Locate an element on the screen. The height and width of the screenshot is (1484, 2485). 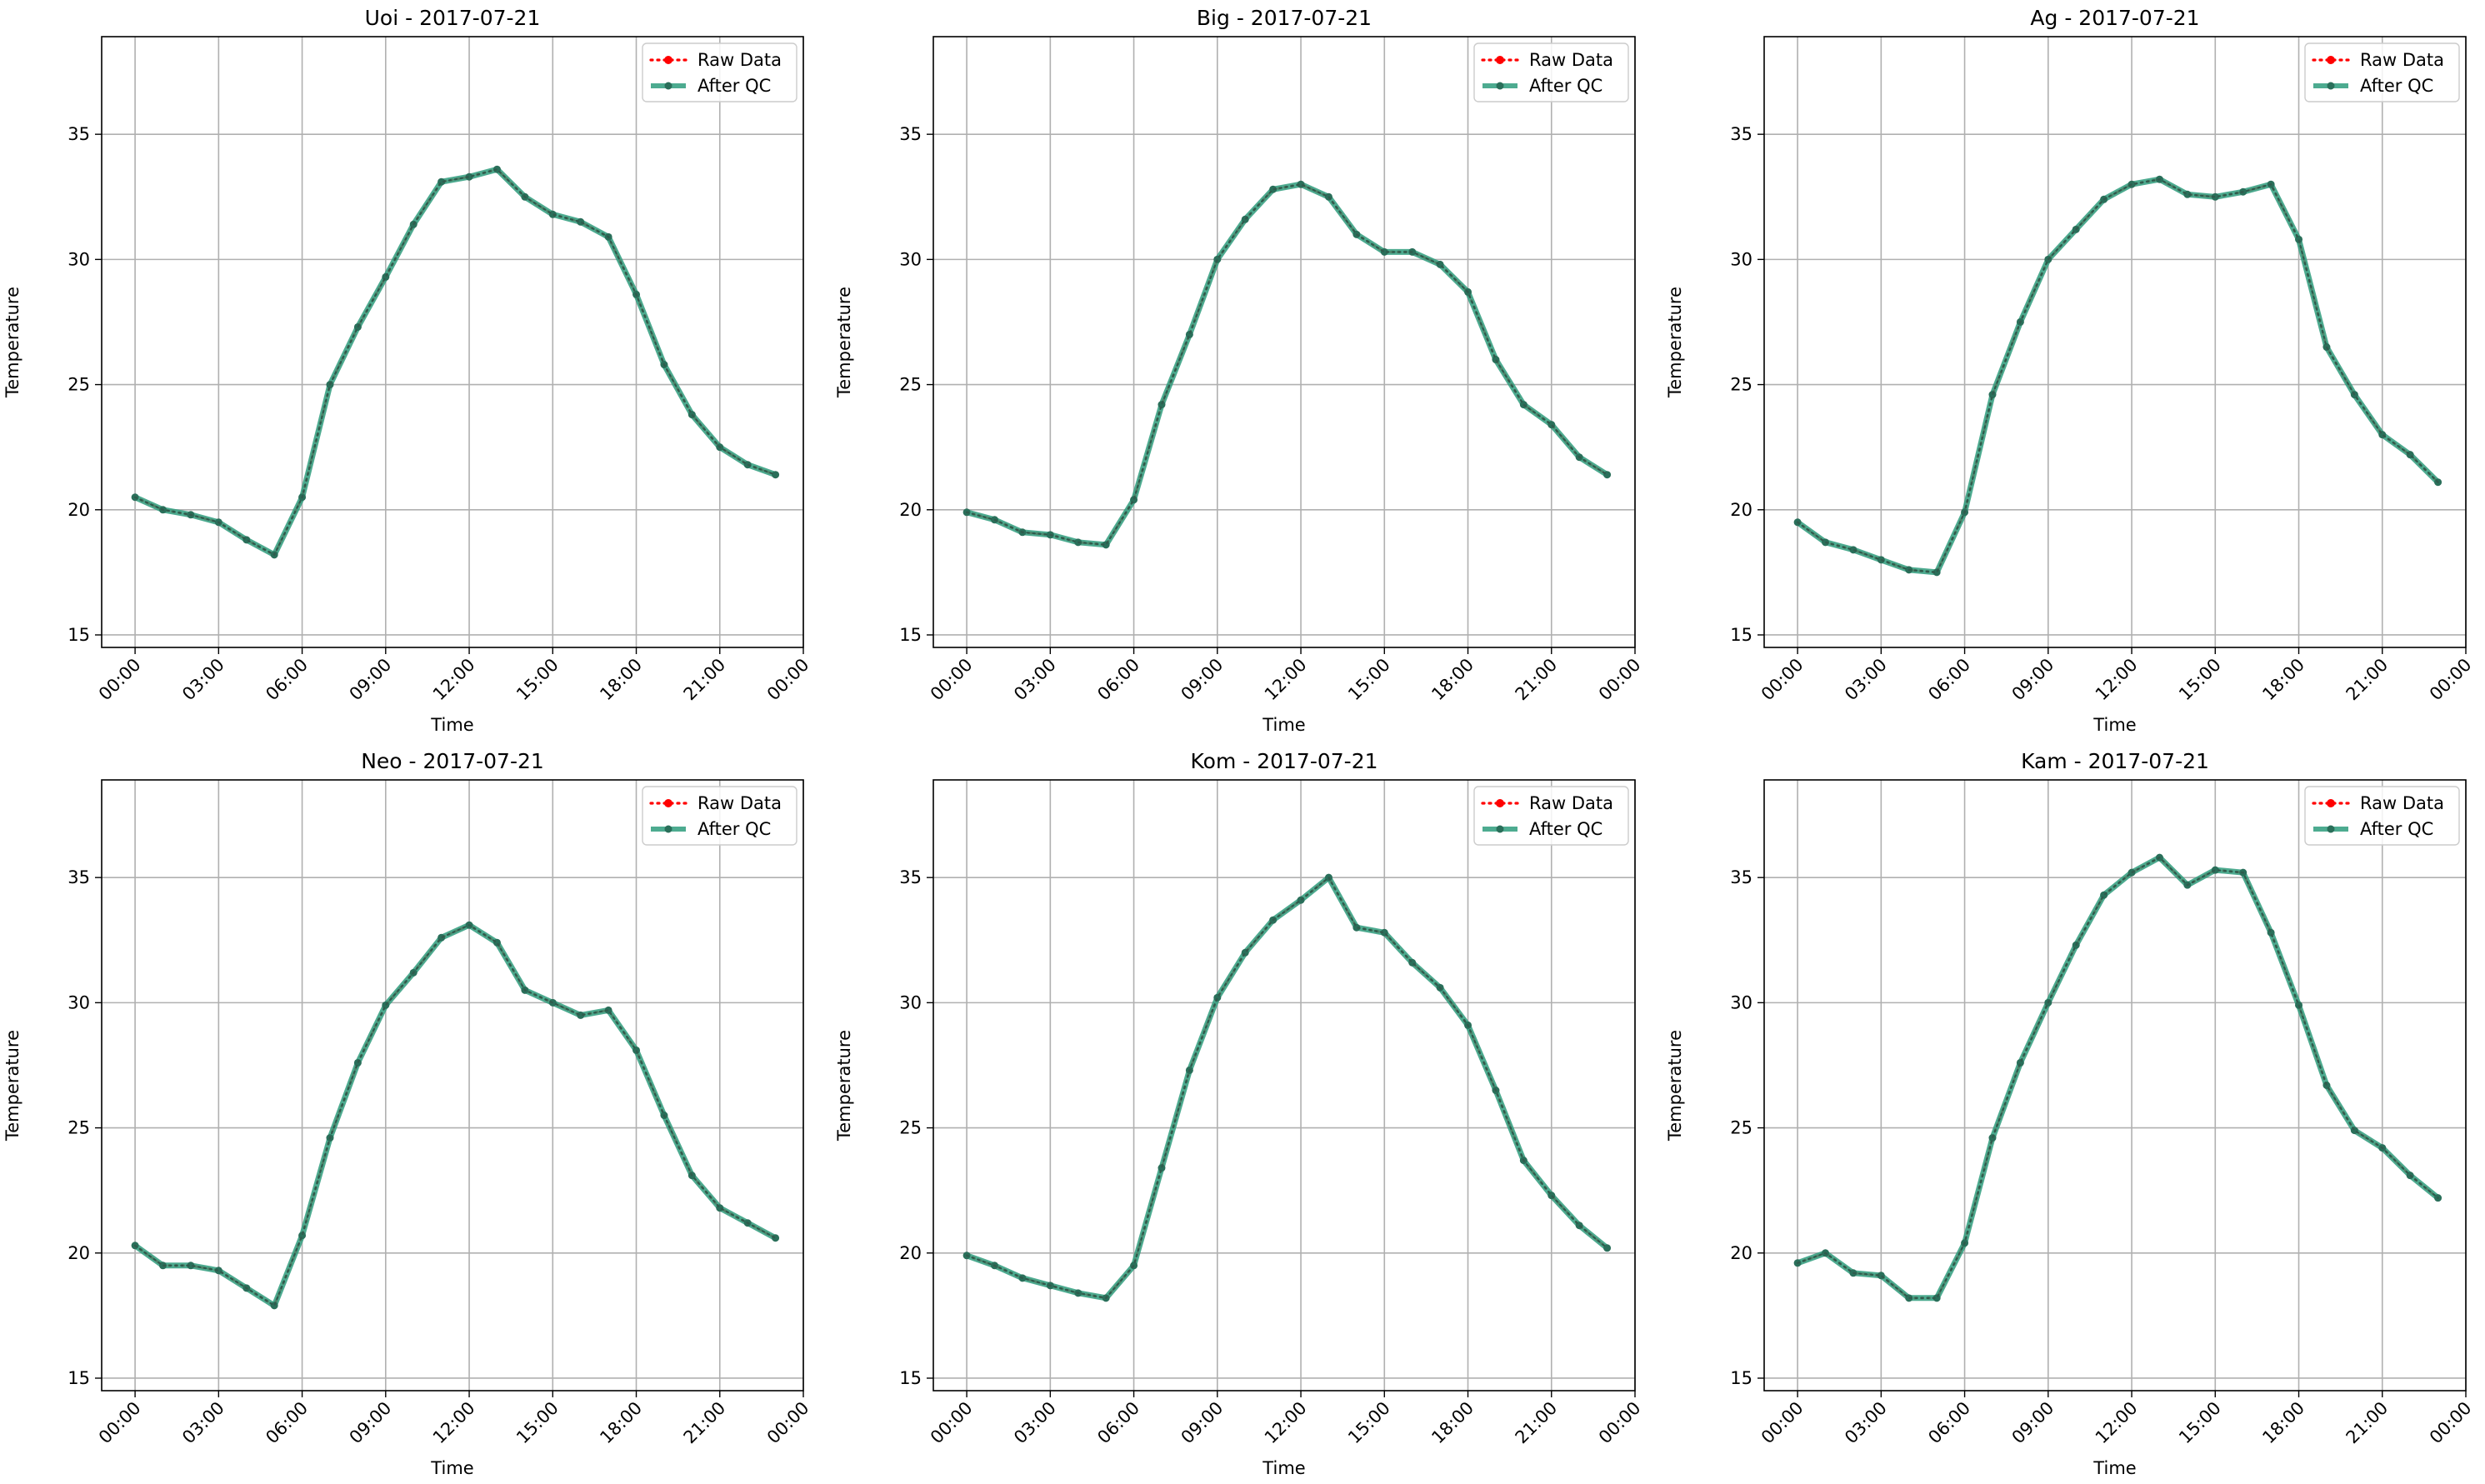
subplot-title: Neo - 2017-07-21 is located at coordinates (452, 761).